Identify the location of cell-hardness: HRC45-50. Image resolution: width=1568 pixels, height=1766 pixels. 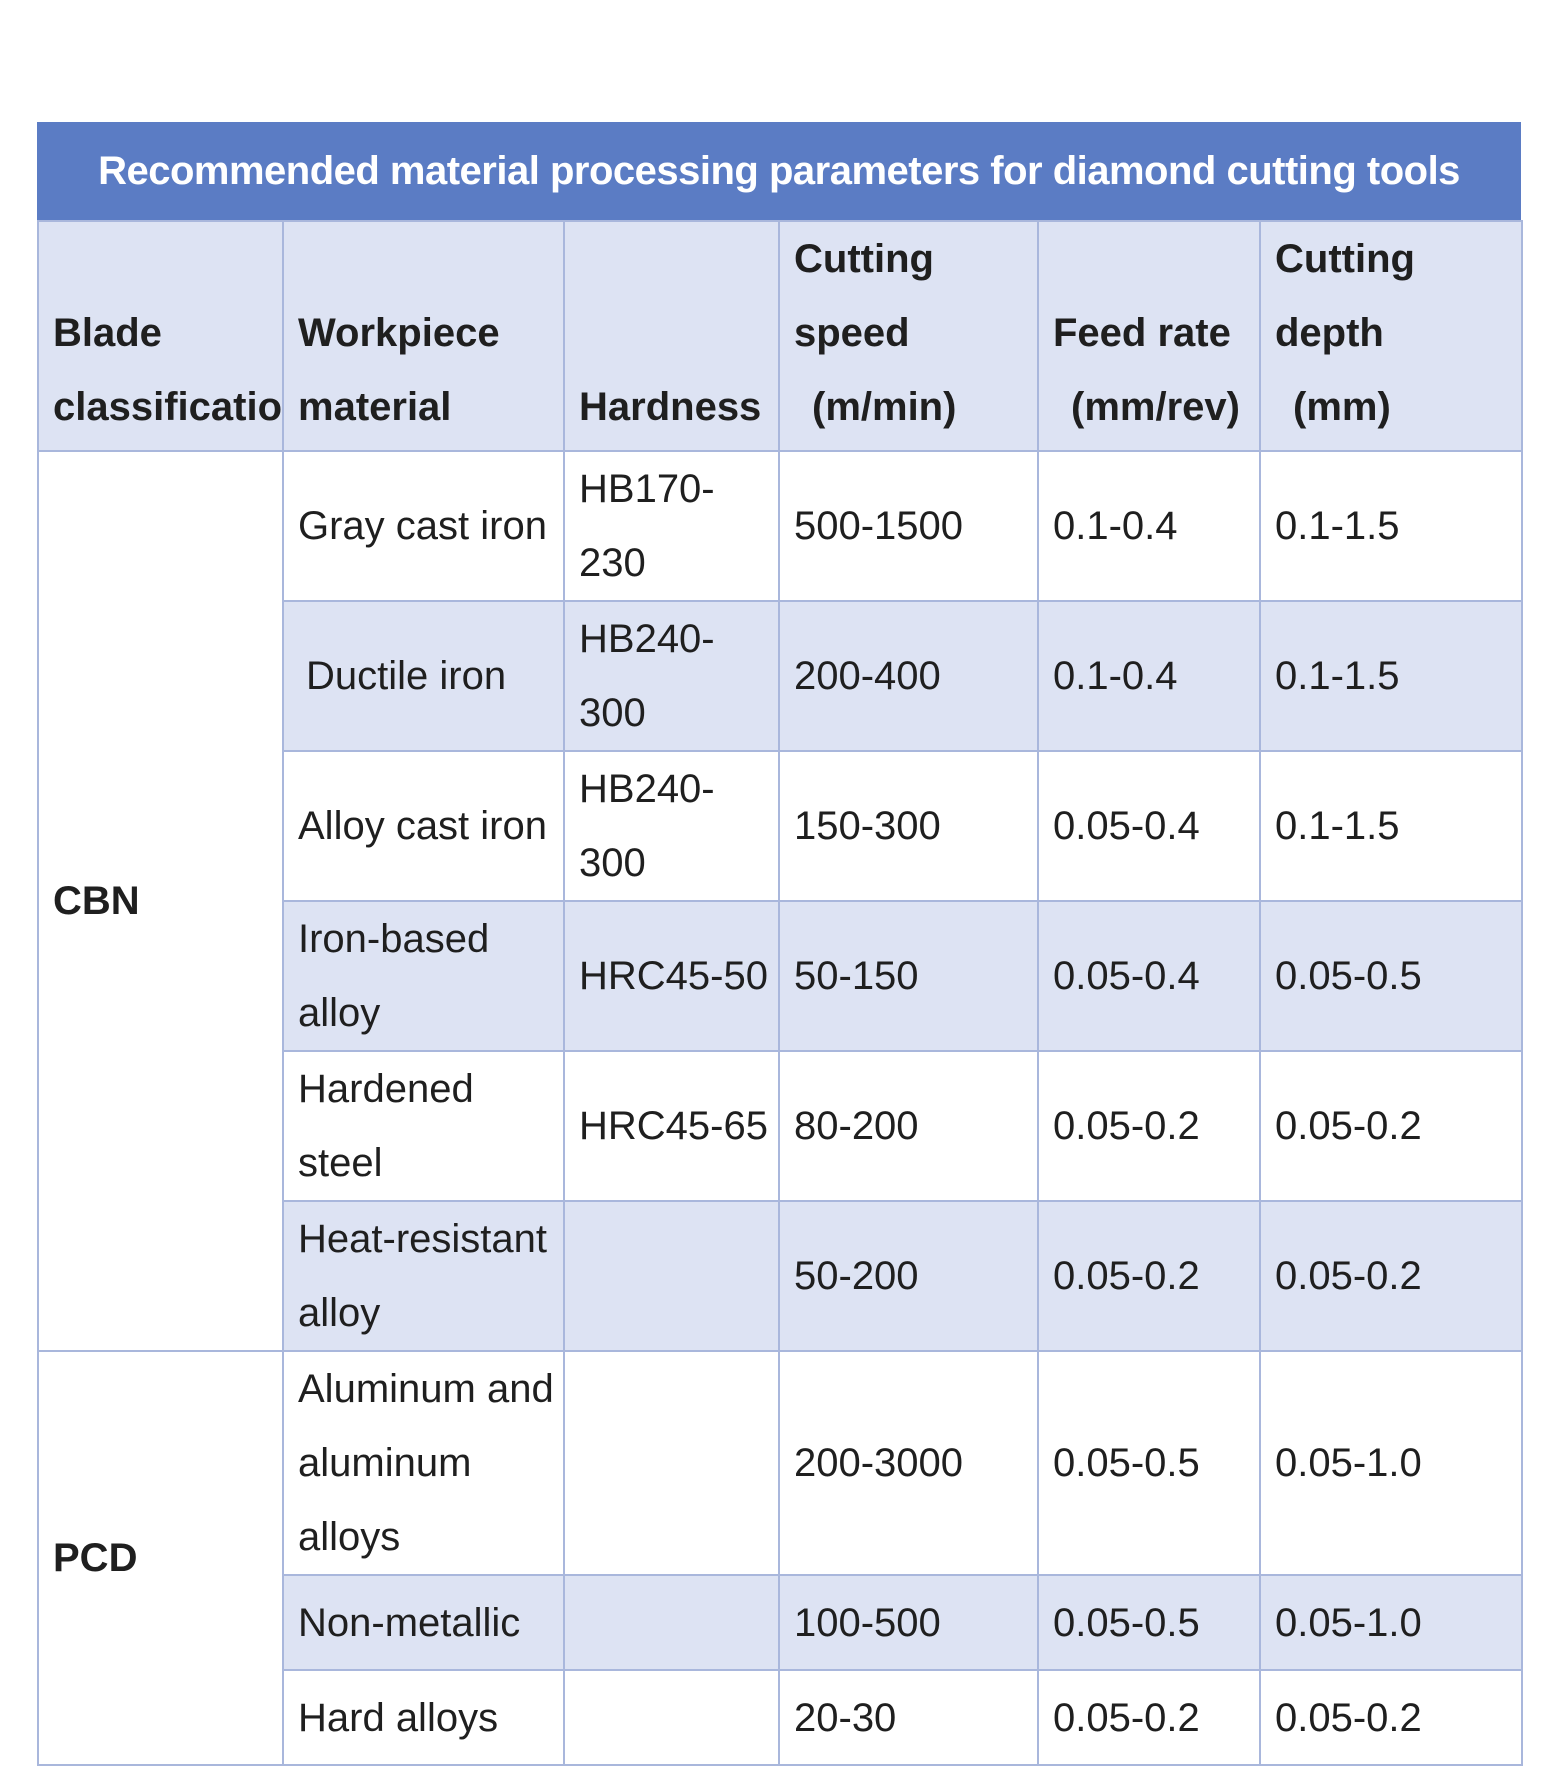
(671, 976).